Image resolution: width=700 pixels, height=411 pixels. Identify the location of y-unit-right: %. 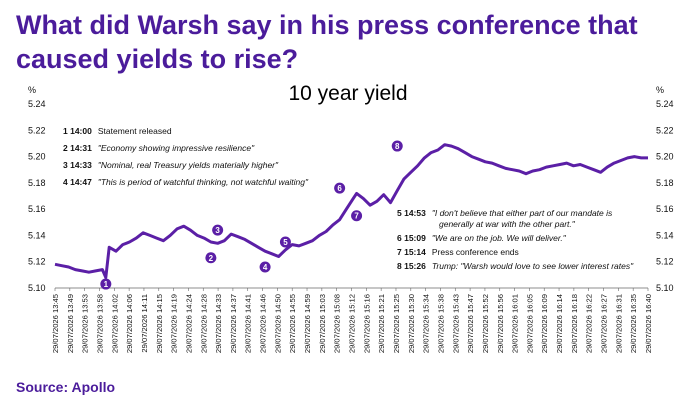
(660, 90).